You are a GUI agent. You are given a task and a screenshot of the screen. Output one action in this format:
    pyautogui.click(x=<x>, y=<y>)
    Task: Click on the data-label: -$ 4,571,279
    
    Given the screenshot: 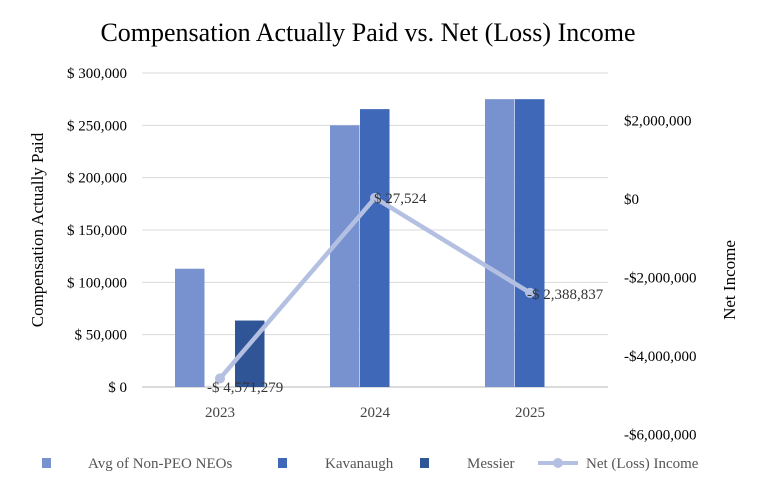 What is the action you would take?
    pyautogui.click(x=245, y=388)
    